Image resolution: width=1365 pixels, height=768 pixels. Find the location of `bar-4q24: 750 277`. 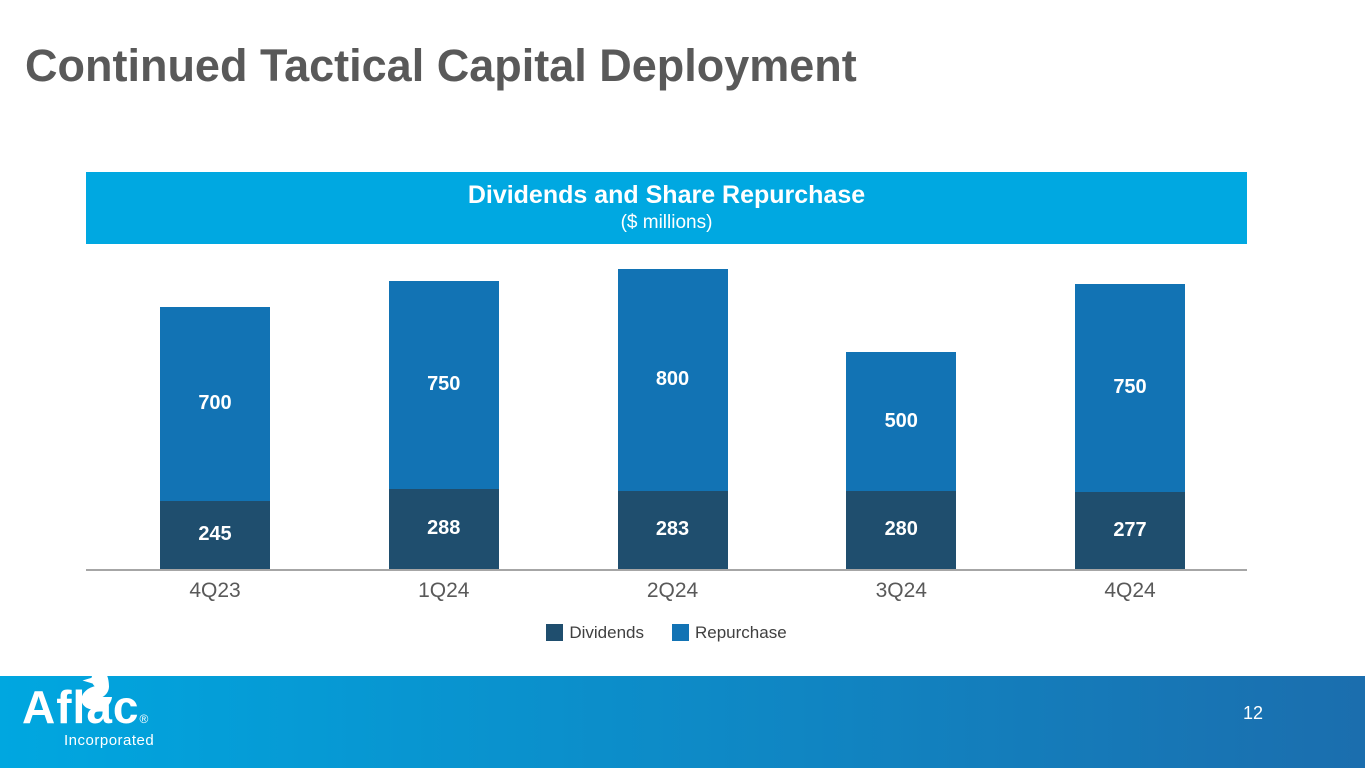

bar-4q24: 750 277 is located at coordinates (1130, 426).